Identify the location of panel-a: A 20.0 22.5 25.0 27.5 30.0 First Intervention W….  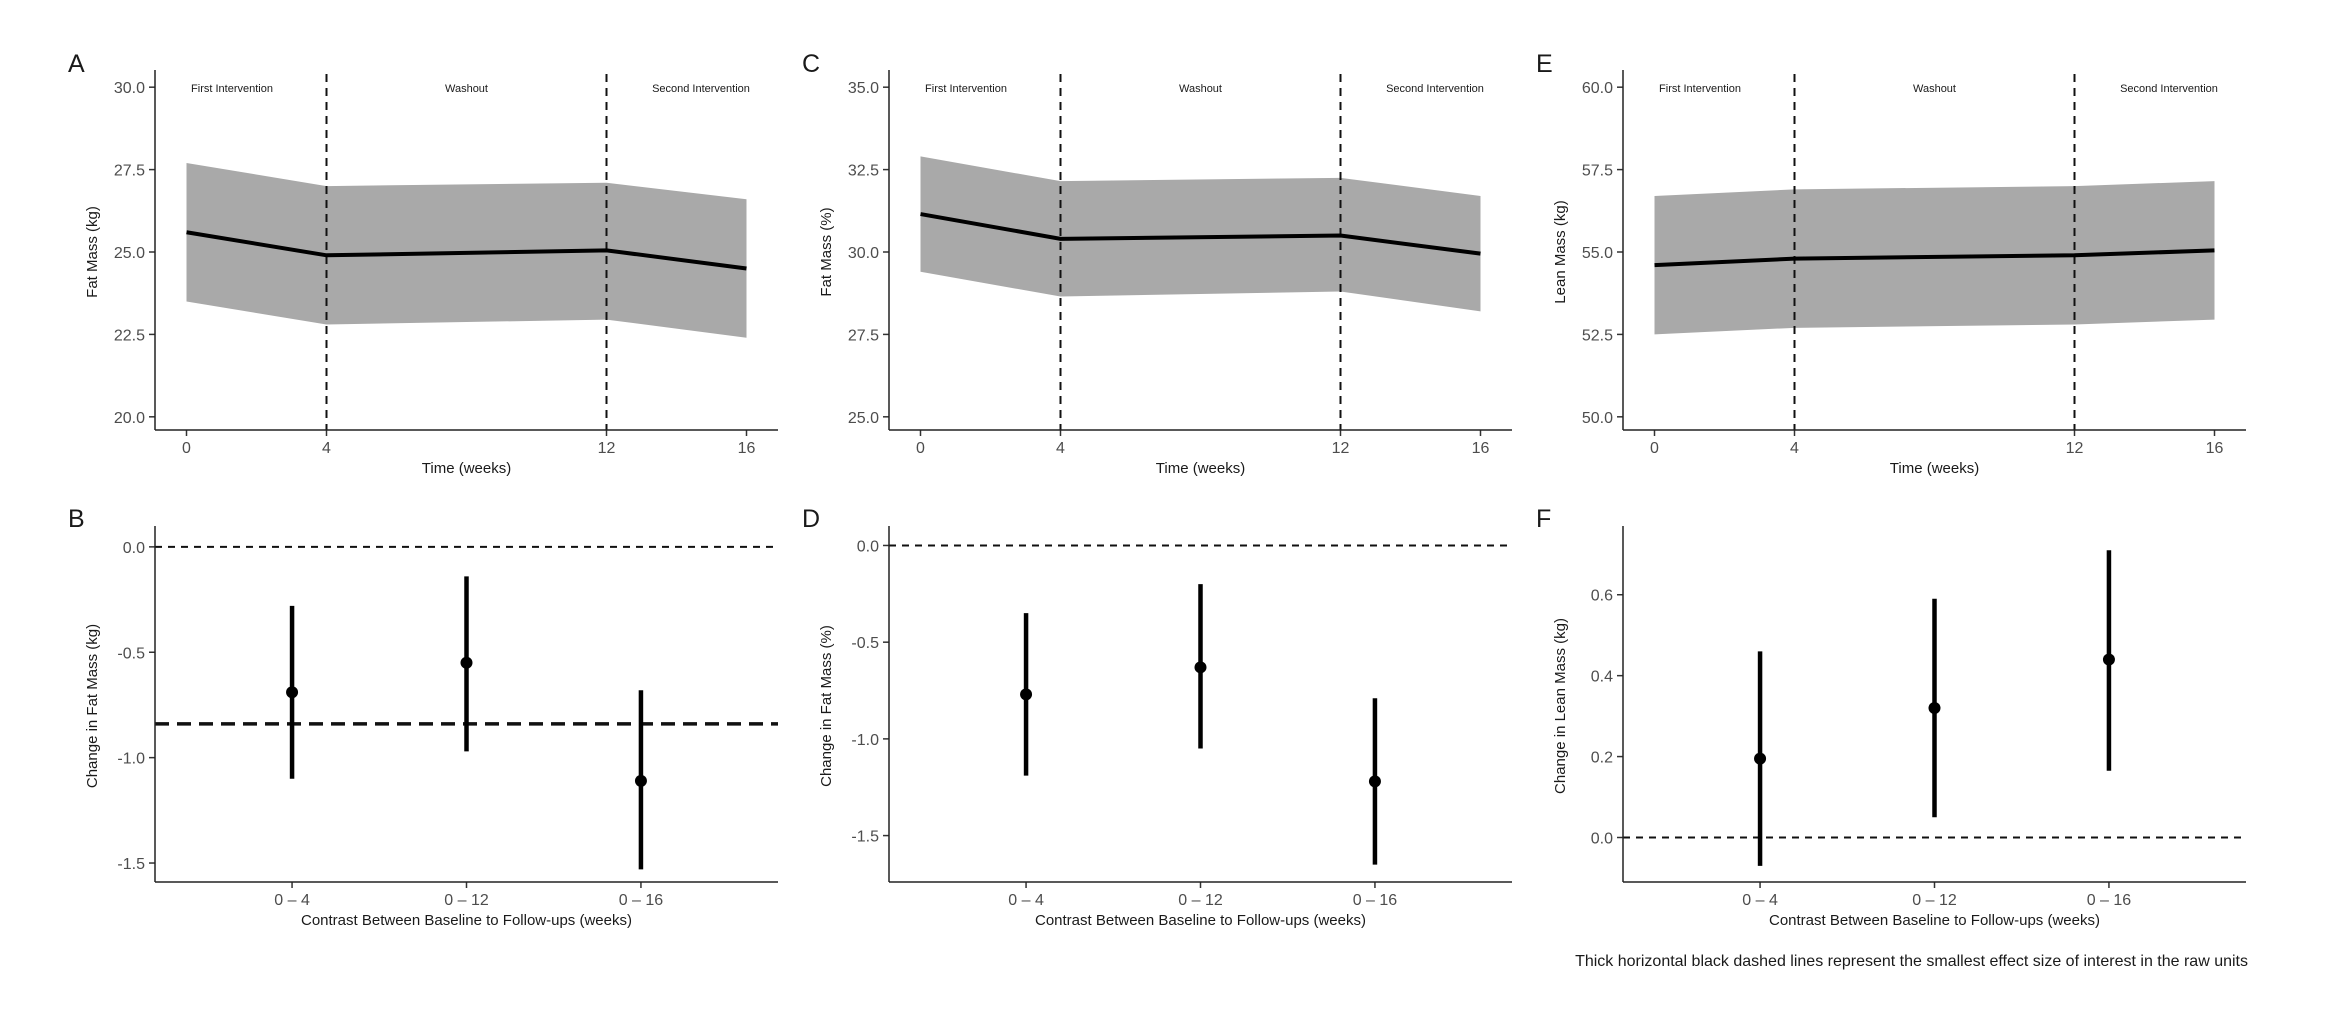
(423, 263).